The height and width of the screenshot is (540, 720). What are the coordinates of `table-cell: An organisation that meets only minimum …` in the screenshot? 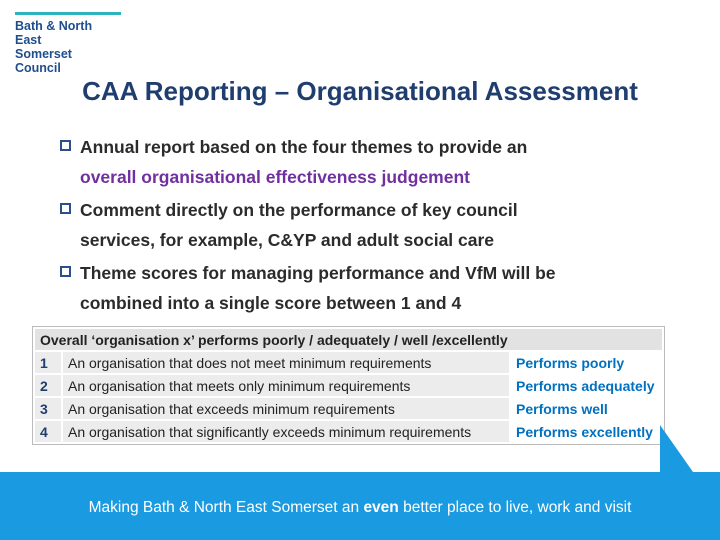 It's located at (286, 385).